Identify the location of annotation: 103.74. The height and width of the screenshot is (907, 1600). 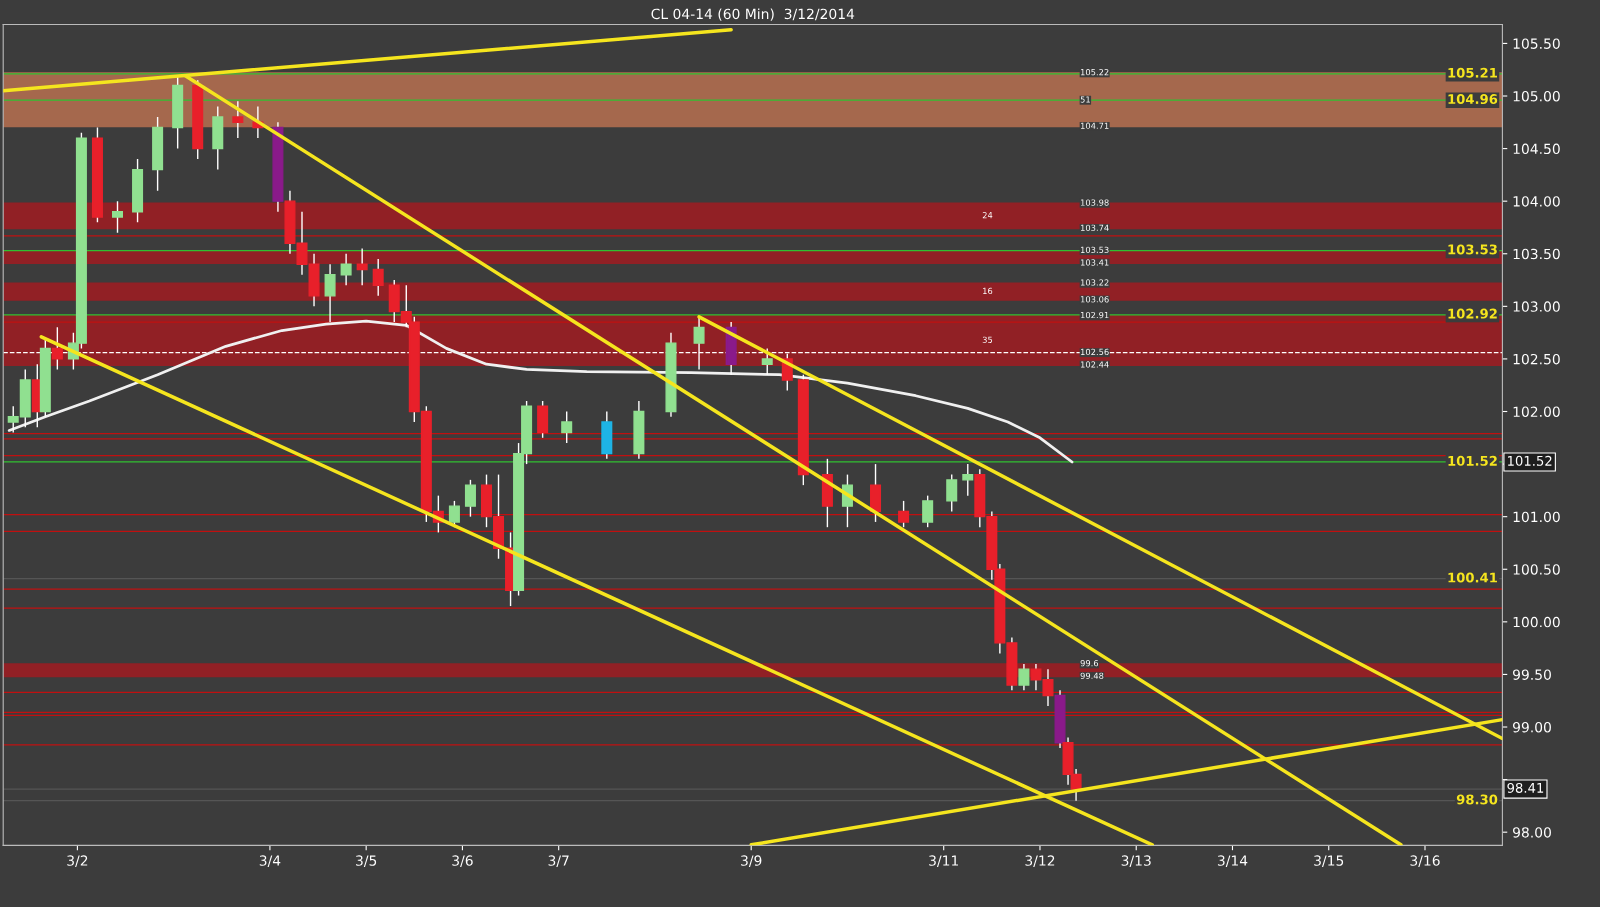
(1094, 227).